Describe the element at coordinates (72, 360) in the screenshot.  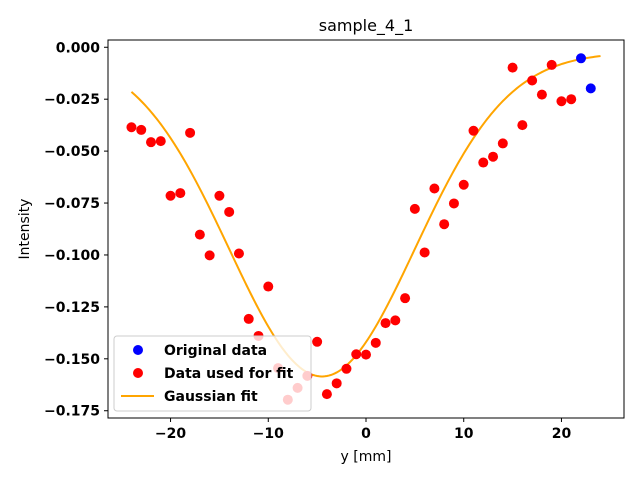
I see `y-tick-label: −0.150` at that location.